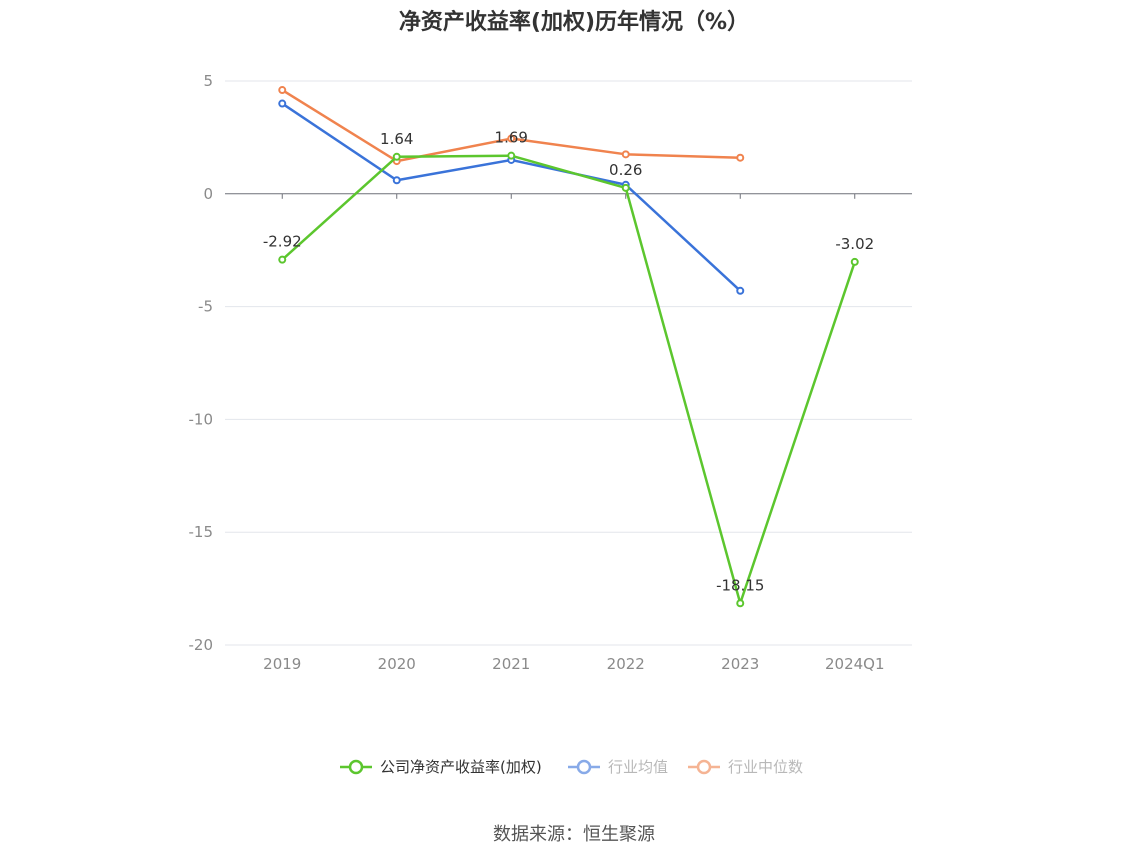 The image size is (1148, 859). I want to click on legend-item: 行业中位数, so click(745, 767).